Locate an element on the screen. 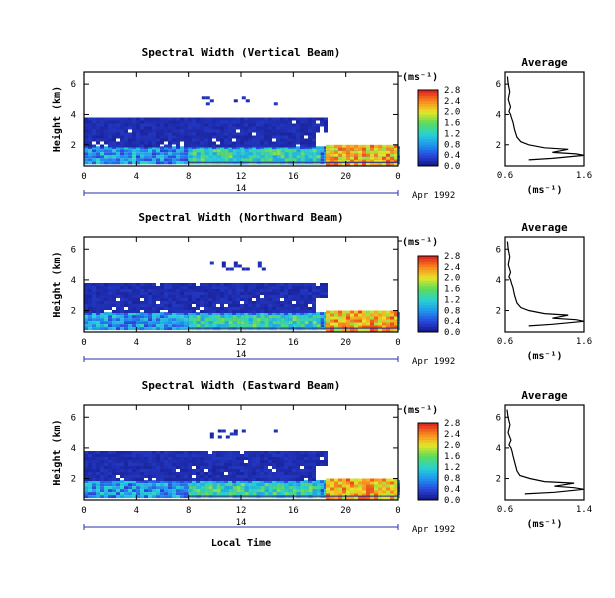 This screenshot has width=615, height=598. y-tick-label: 2 is located at coordinates (73, 312).